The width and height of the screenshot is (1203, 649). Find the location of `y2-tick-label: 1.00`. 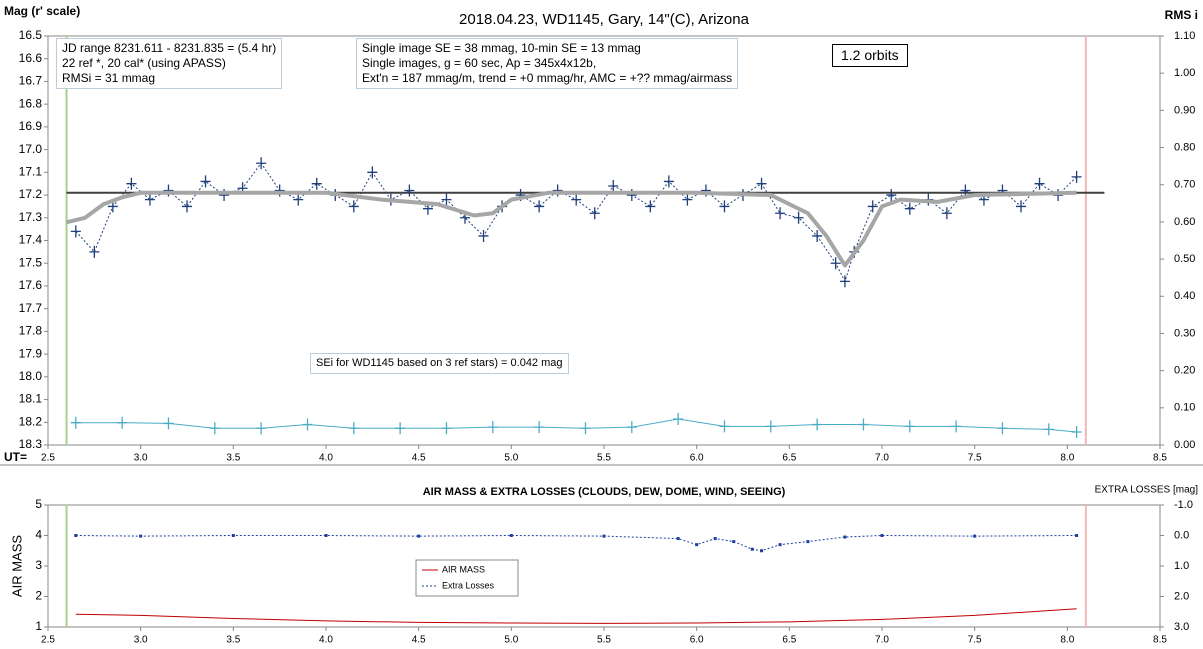

y2-tick-label: 1.00 is located at coordinates (1184, 73).